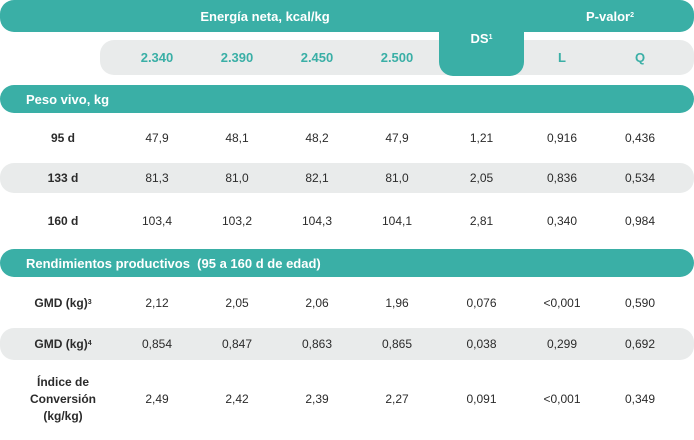 The height and width of the screenshot is (440, 694). I want to click on cell-2340: 2,12, so click(157, 303).